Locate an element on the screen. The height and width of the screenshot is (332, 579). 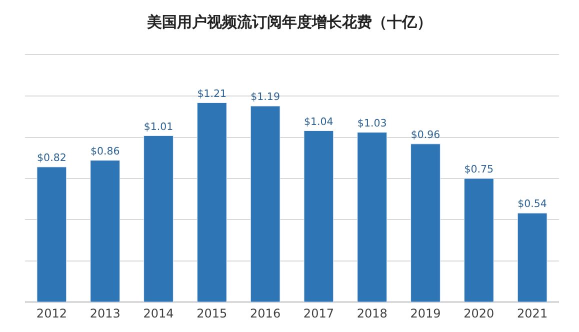
x-tick-label: 2020 is located at coordinates (479, 313).